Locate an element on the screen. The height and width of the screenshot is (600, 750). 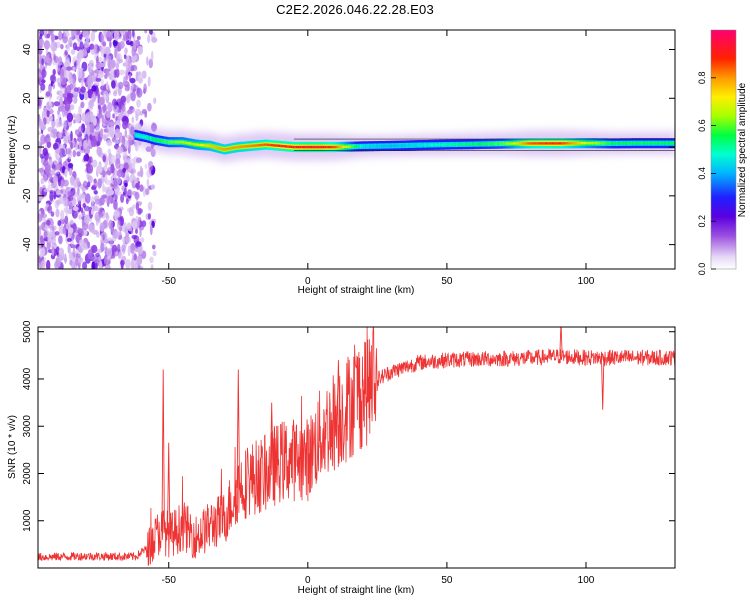
snr-y-tick-label: 2000 is located at coordinates (27, 473).